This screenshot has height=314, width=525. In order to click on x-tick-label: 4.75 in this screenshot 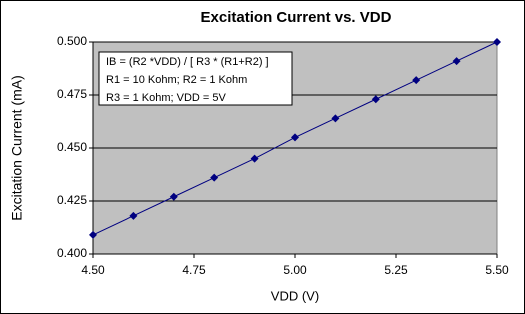, I will do `click(194, 270)`.